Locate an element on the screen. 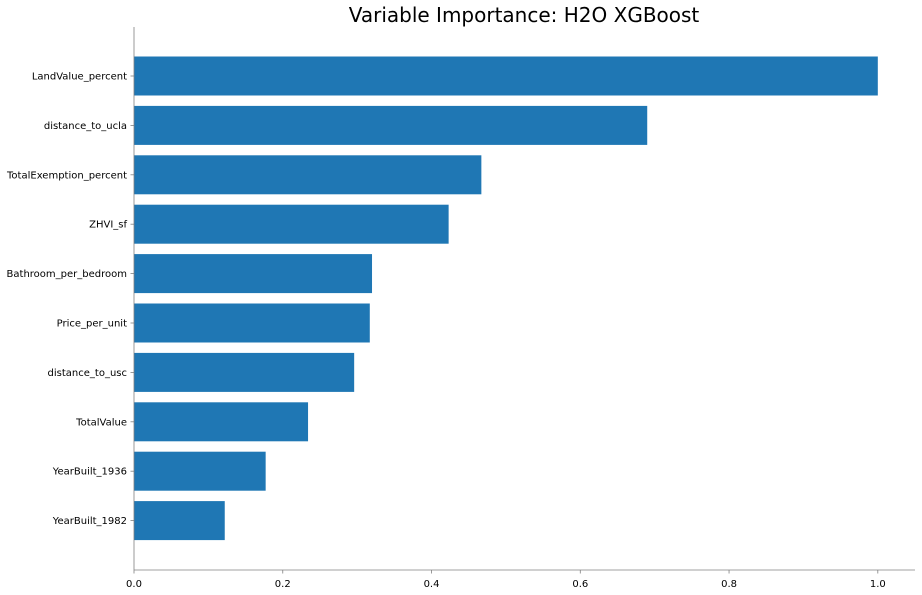  y-tick-label: TotalExemption_percent is located at coordinates (66, 175).